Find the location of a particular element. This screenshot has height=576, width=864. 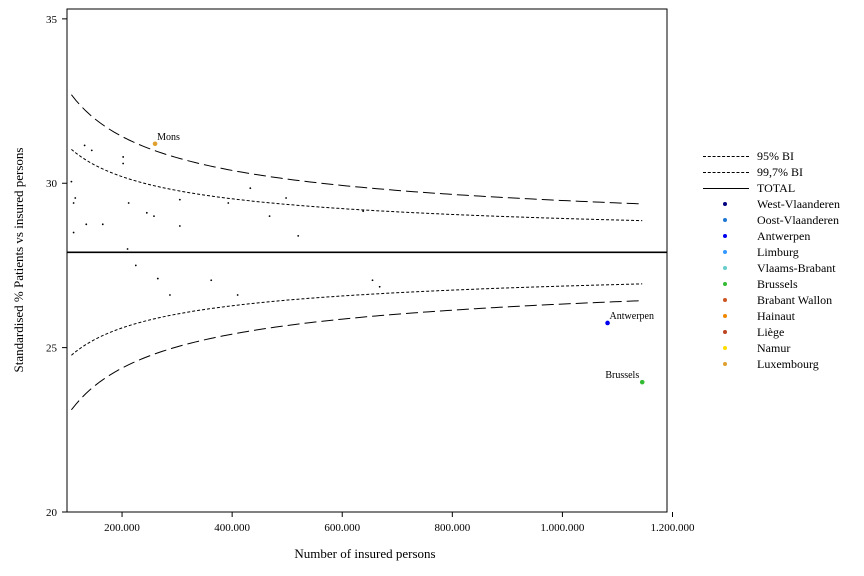

legend-label: Brabant Wallon is located at coordinates (795, 300).